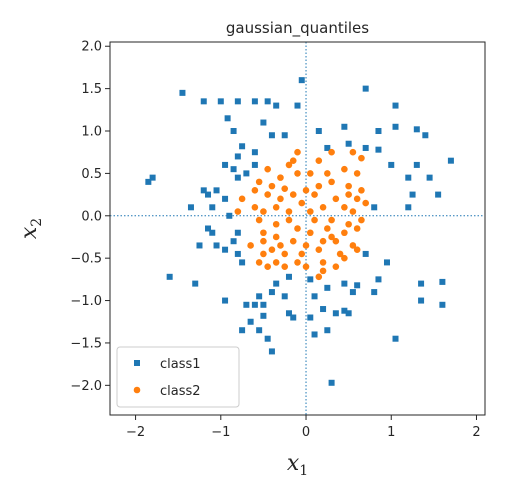 Image resolution: width=511 pixels, height=494 pixels. Describe the element at coordinates (137, 363) in the screenshot. I see `legend-marker-class1` at that location.